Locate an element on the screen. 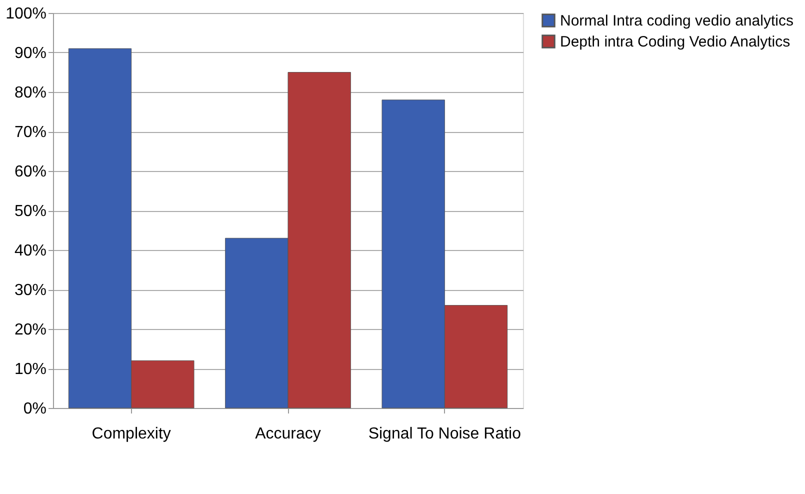 Image resolution: width=805 pixels, height=494 pixels. y-tick-label: 30% is located at coordinates (30, 290).